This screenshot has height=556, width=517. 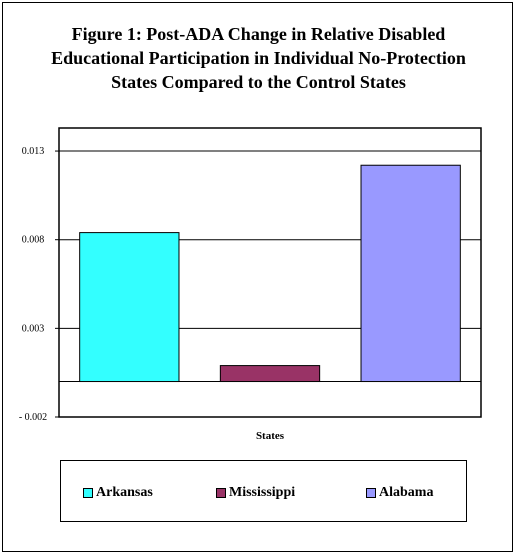 What do you see at coordinates (270, 374) in the screenshot?
I see `bar-mississippi` at bounding box center [270, 374].